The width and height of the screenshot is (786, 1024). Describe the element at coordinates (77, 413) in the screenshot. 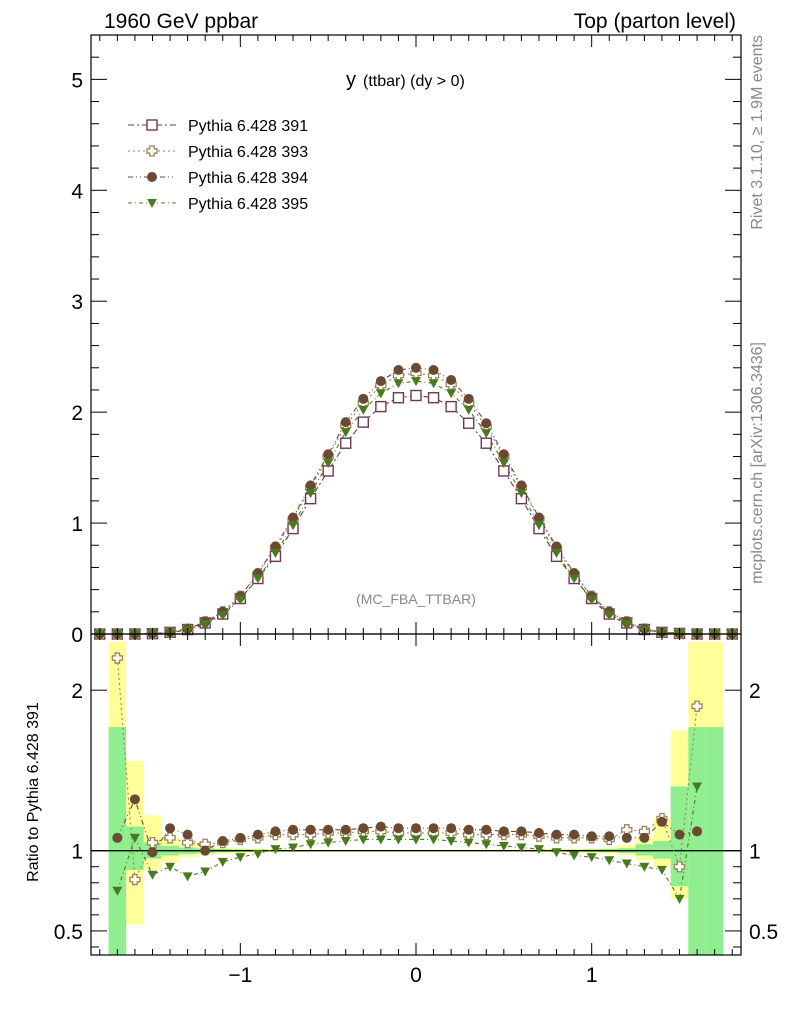

I see `y-tick-label: 2` at that location.